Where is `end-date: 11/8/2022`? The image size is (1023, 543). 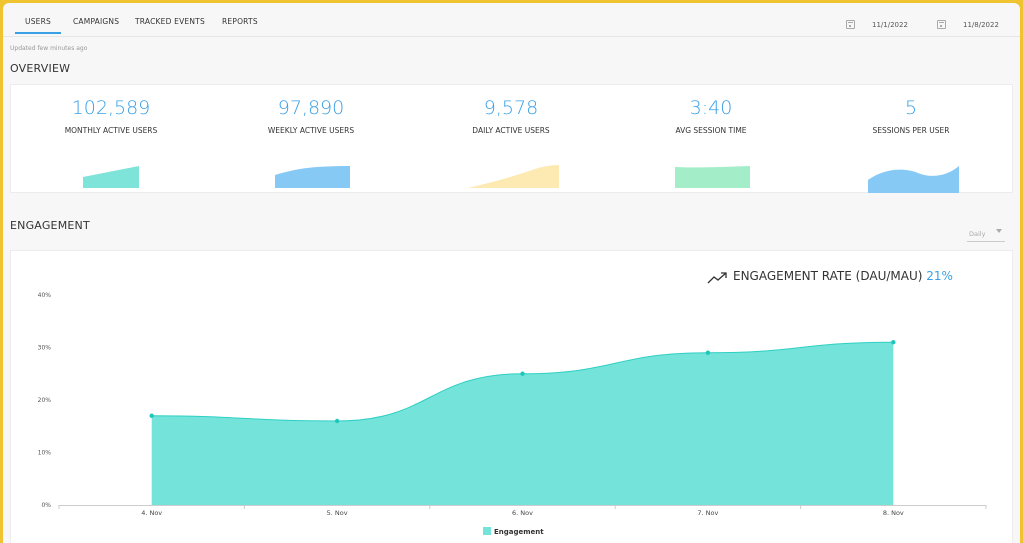 end-date: 11/8/2022 is located at coordinates (981, 25).